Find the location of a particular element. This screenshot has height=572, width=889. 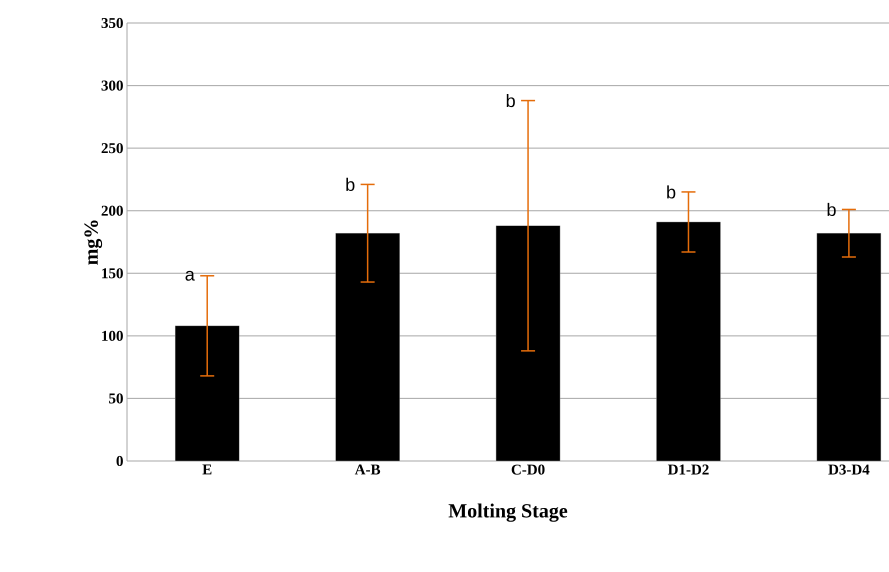

y-axis-title: mg% is located at coordinates (93, 242).